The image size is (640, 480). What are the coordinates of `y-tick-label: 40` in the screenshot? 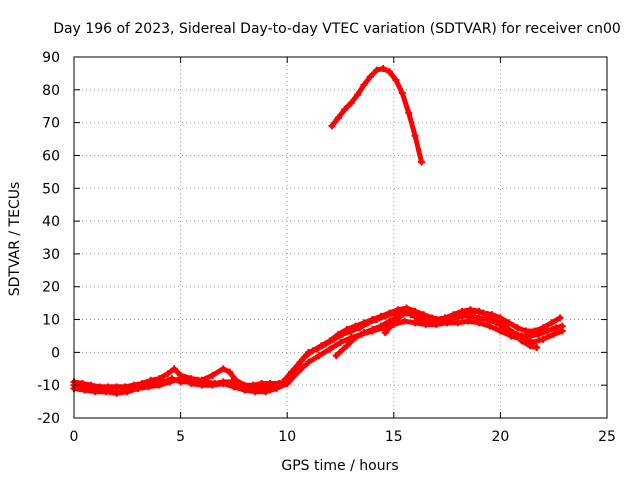 It's located at (51, 222).